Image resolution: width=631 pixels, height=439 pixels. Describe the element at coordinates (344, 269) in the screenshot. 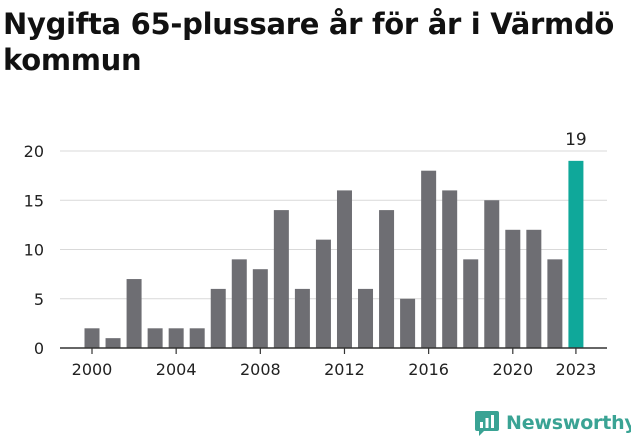

I see `bar-2012` at that location.